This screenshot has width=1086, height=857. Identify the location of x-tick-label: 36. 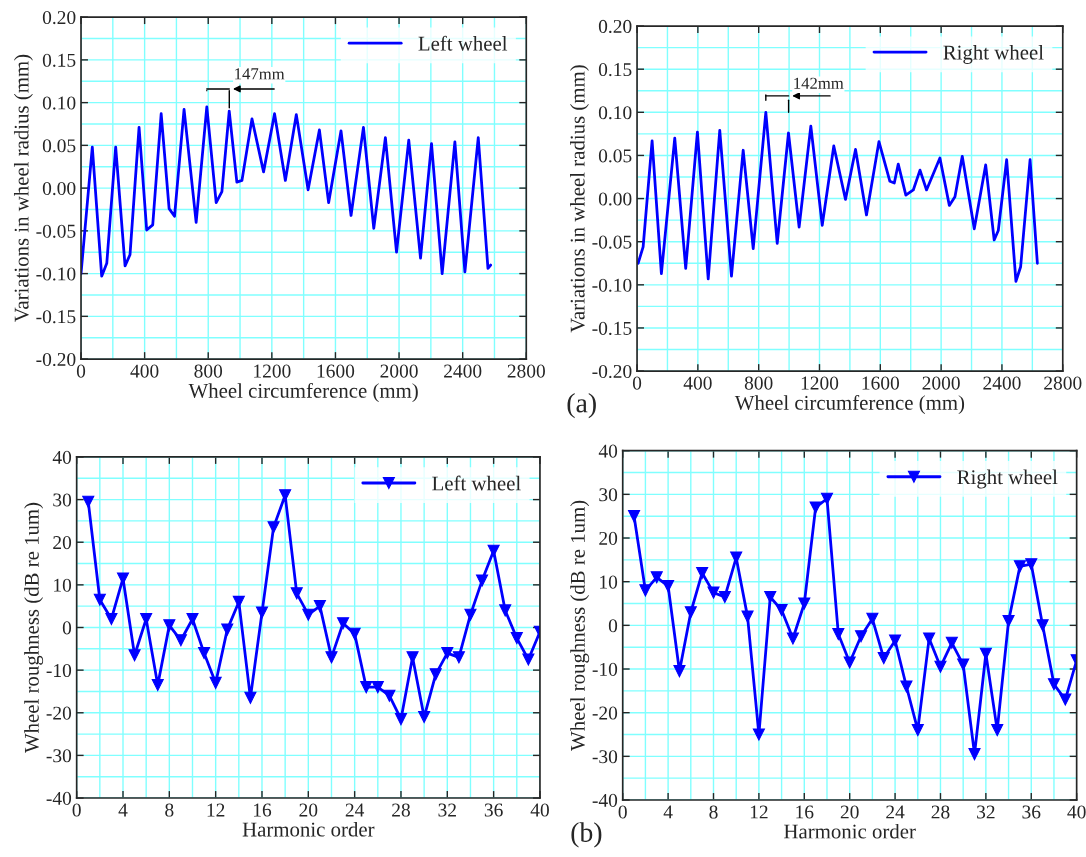
(1031, 812).